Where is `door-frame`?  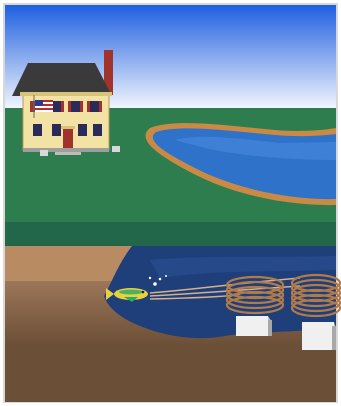
door-frame is located at coordinates (68, 127).